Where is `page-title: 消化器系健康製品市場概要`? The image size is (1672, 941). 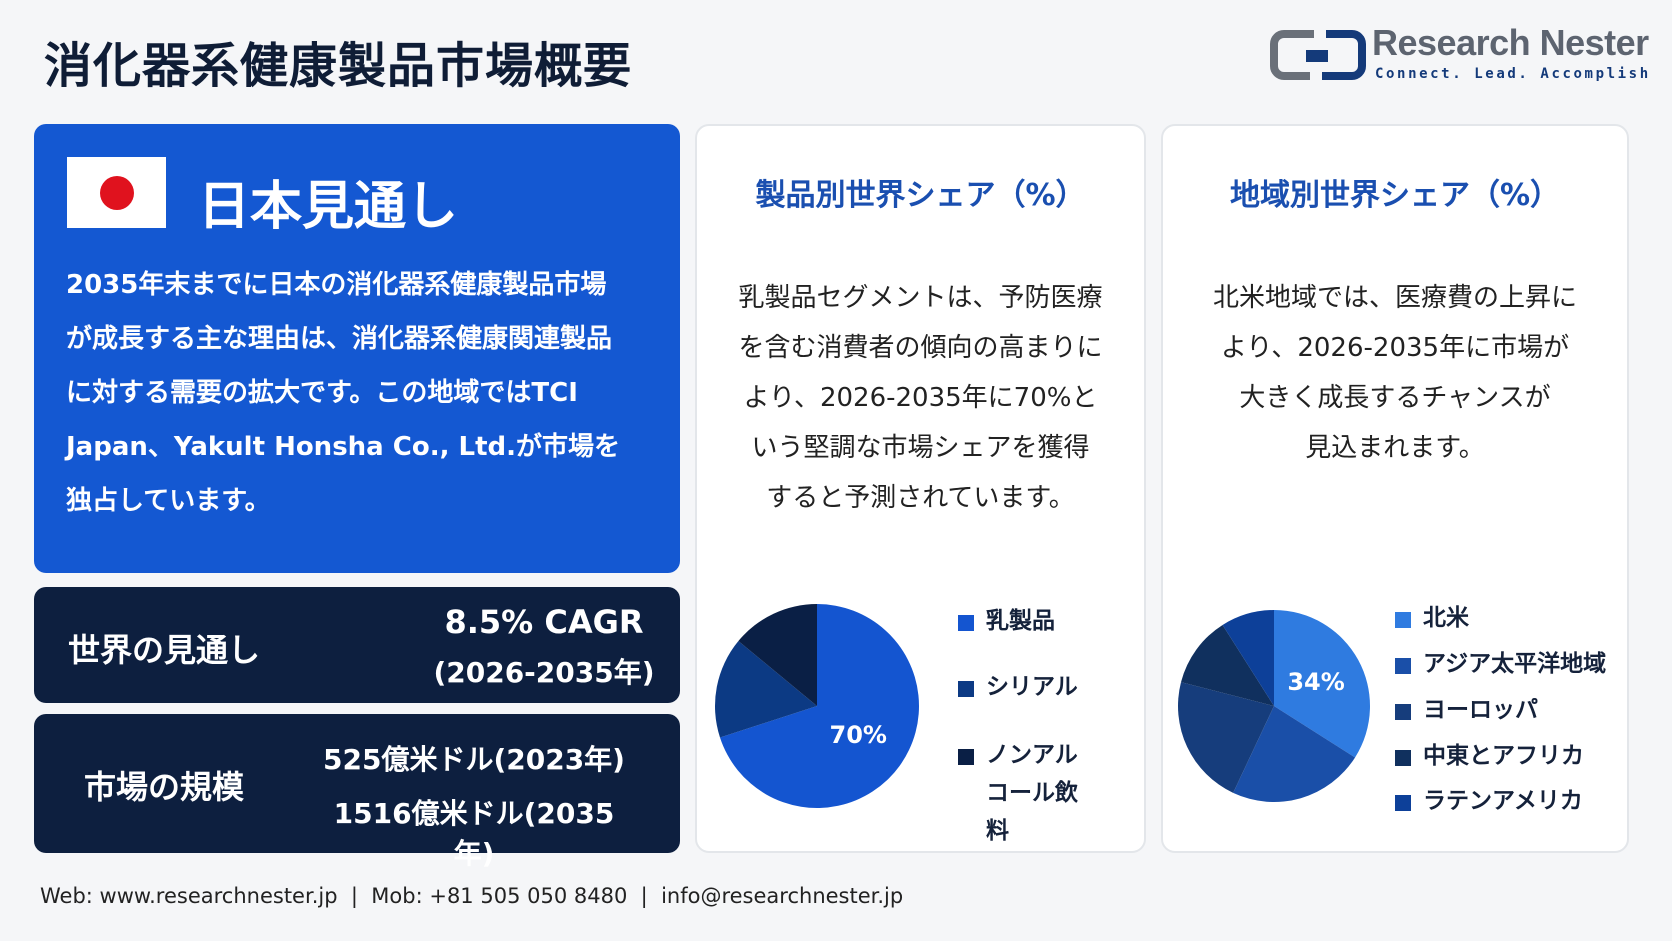
page-title: 消化器系健康製品市場概要 is located at coordinates (338, 66).